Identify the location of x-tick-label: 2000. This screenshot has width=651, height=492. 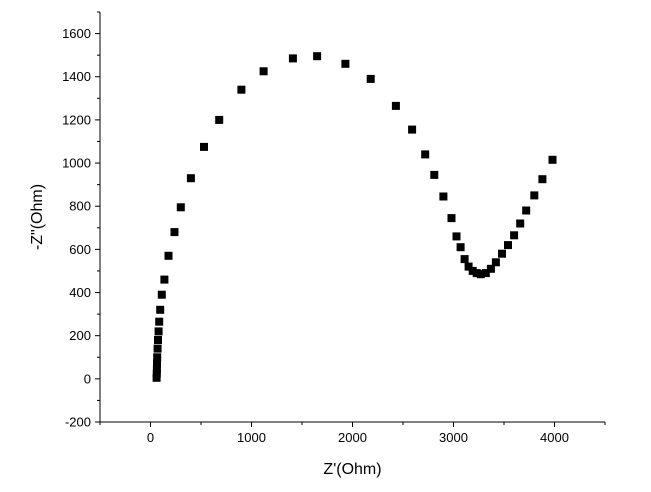
(352, 437).